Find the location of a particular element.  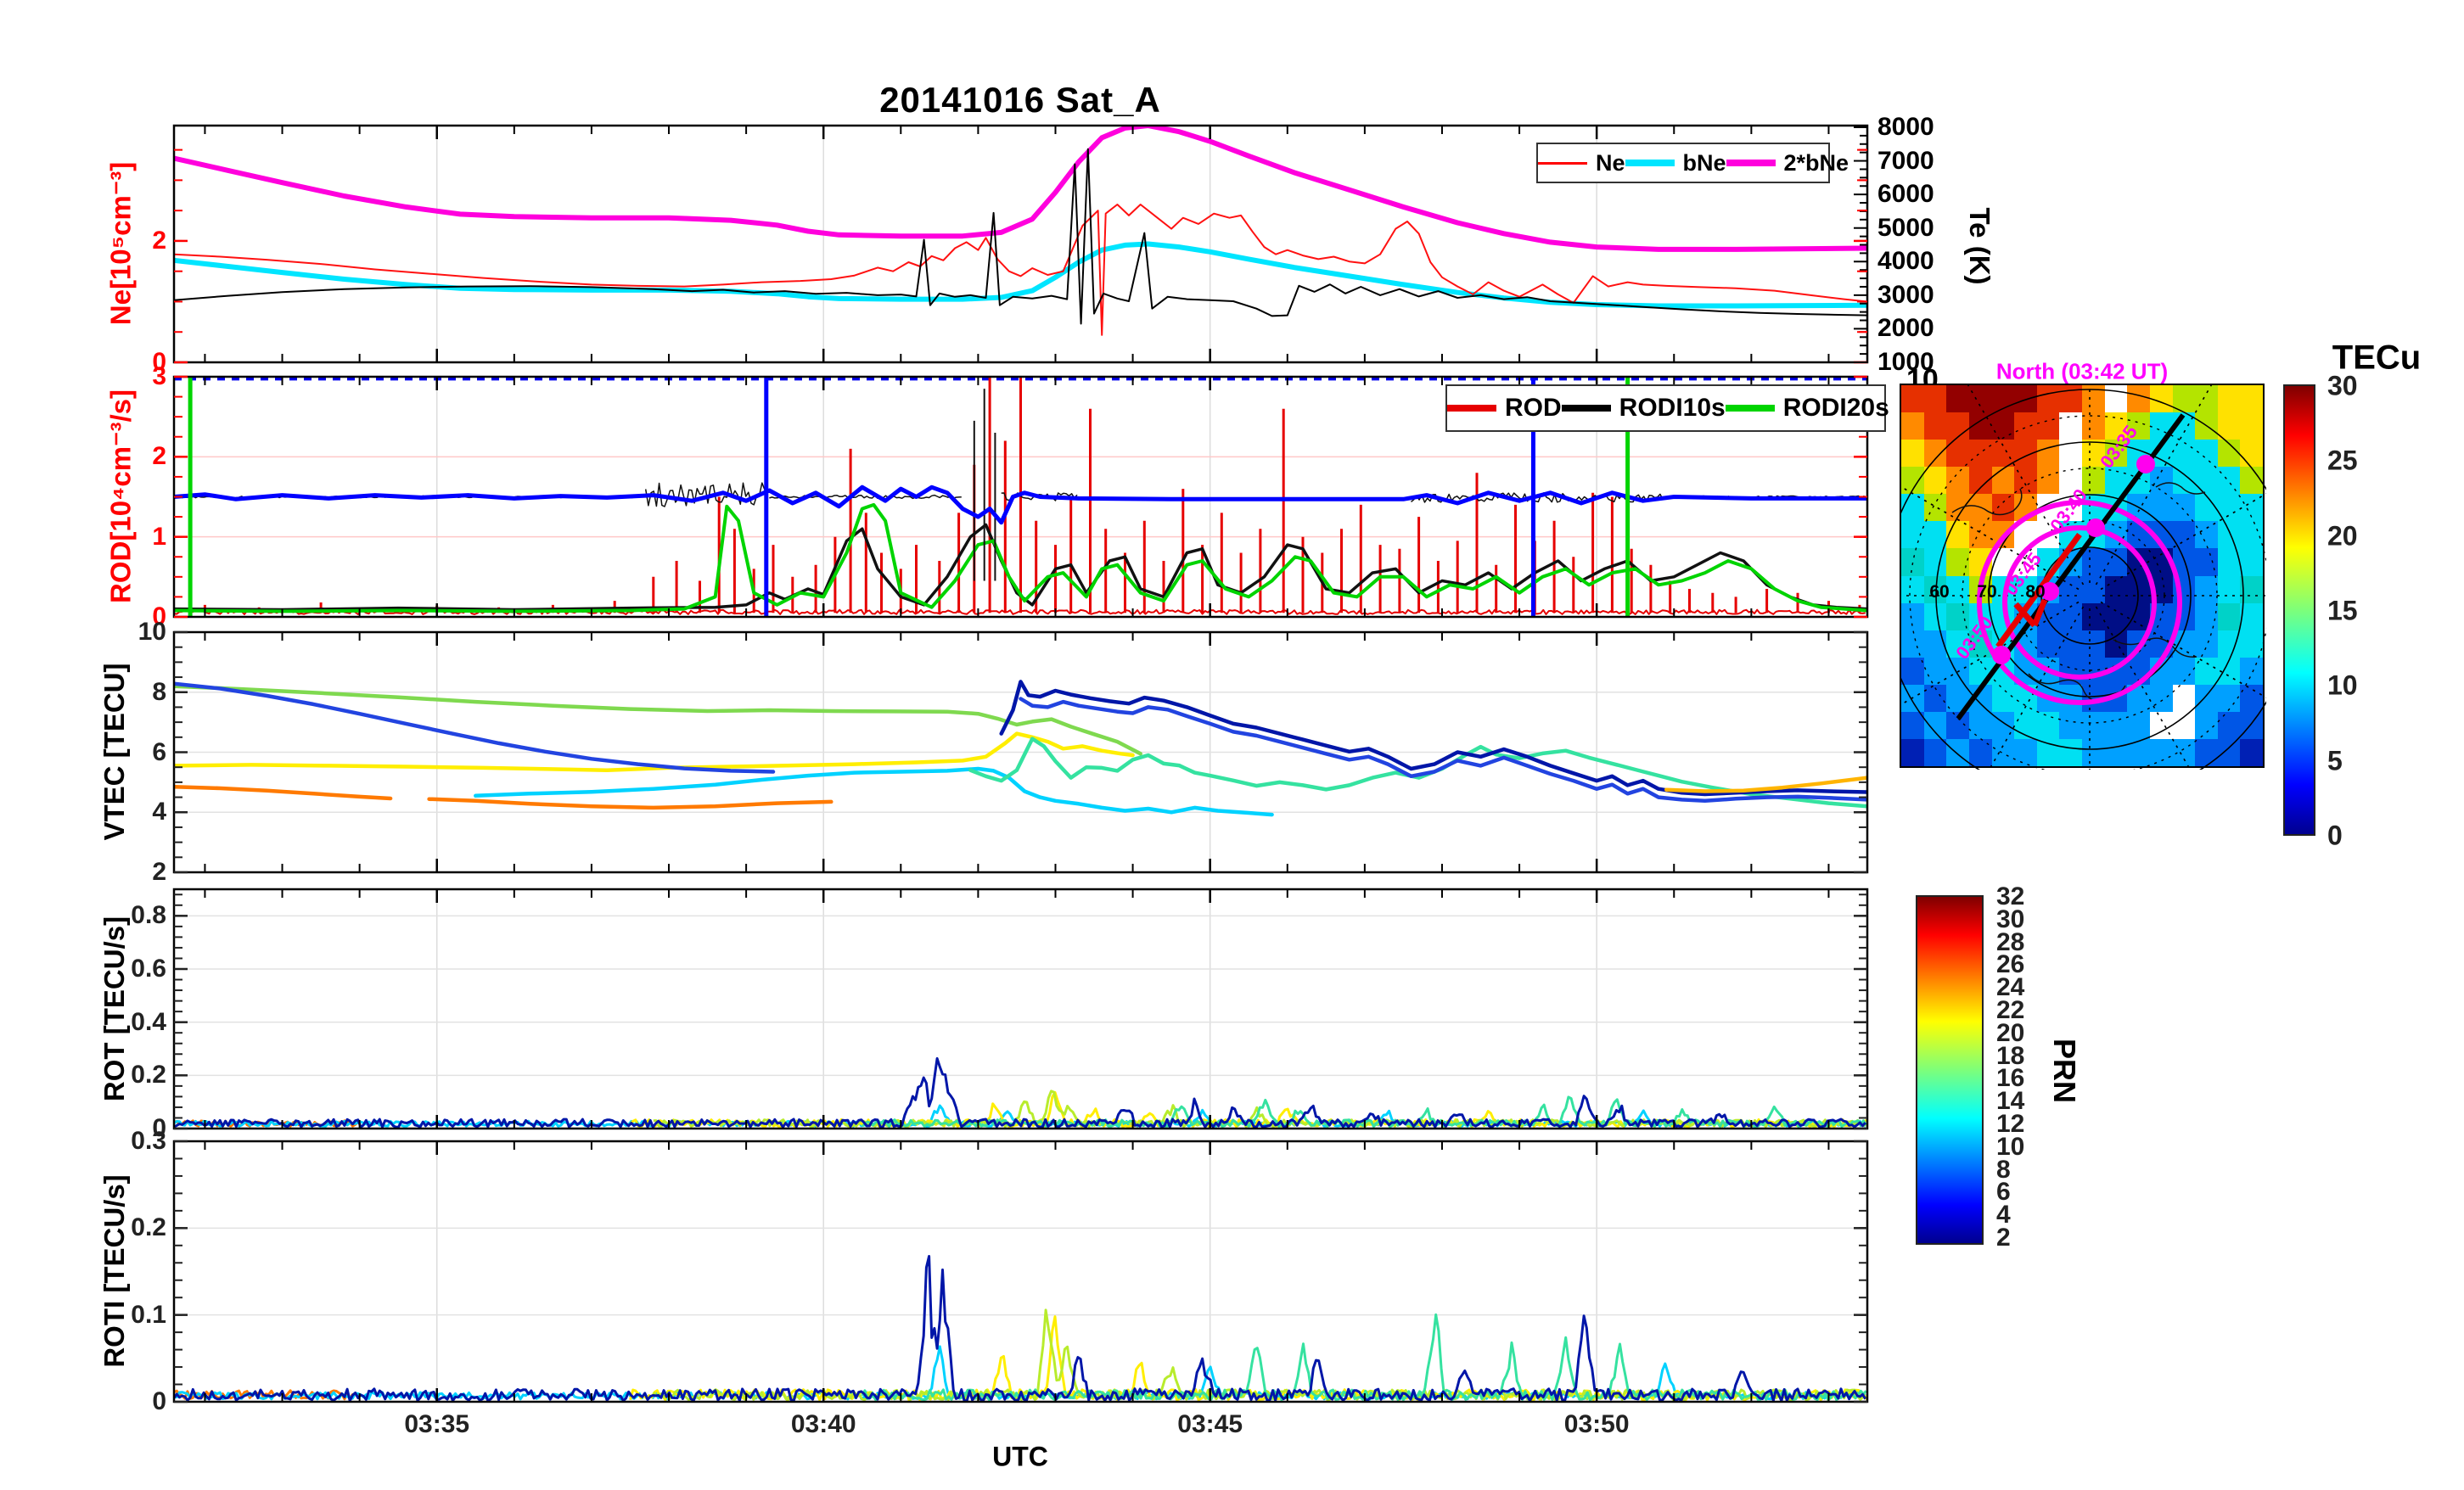

tecu-tick-label: 15 is located at coordinates (2342, 610).